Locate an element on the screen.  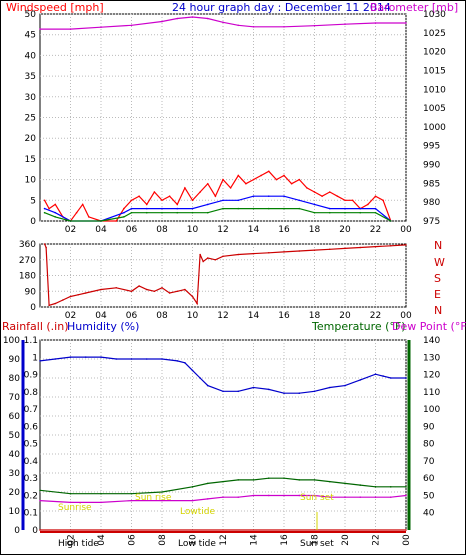
x-tick-label: 06 is located at coordinates (132, 316).